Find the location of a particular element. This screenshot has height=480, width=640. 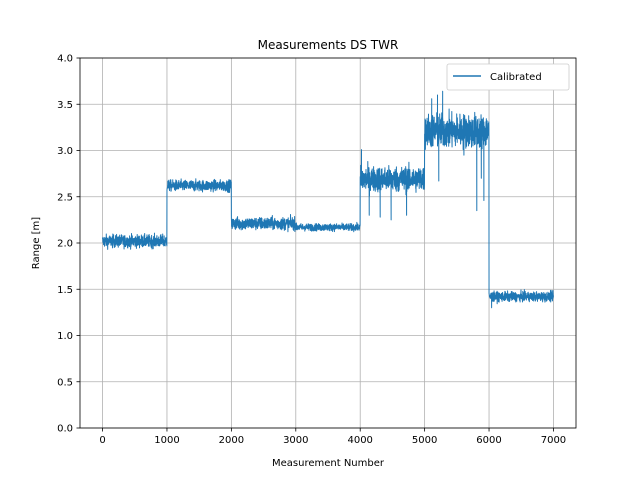

legend-box is located at coordinates (508, 77).